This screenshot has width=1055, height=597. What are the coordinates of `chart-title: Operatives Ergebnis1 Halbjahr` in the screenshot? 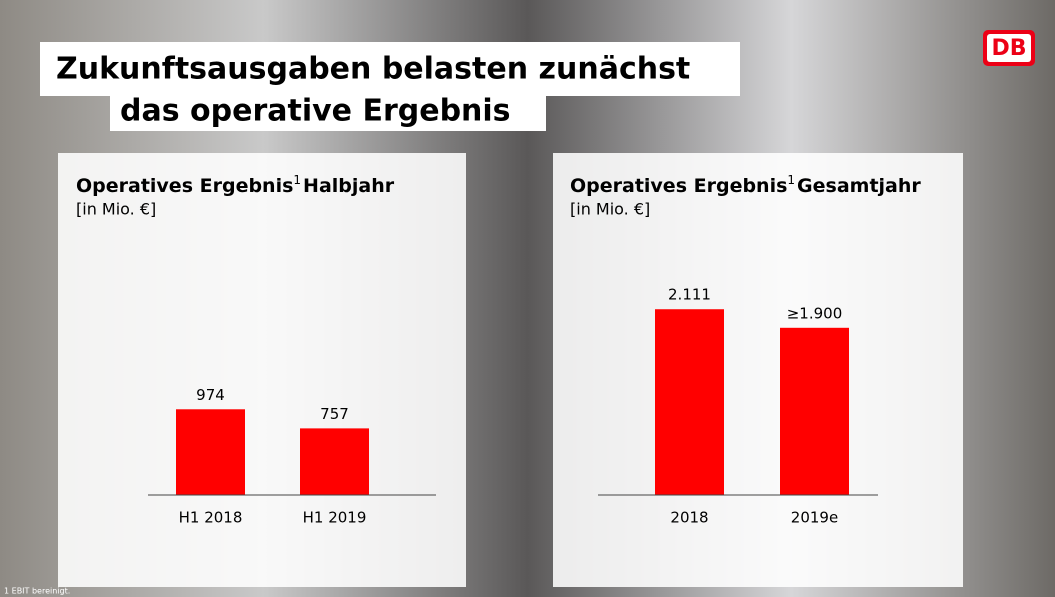 It's located at (235, 185).